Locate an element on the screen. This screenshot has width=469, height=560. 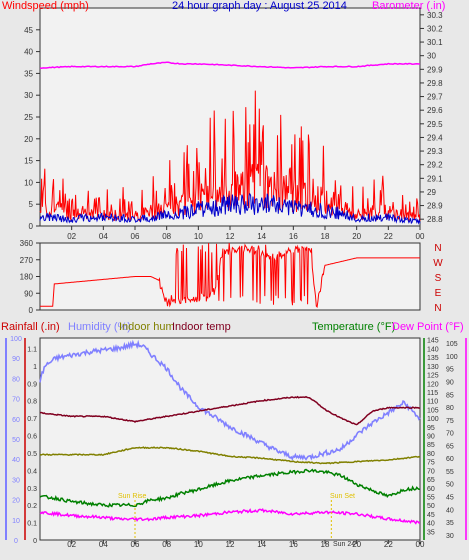
dew_point-line is located at coordinates (230, 516).